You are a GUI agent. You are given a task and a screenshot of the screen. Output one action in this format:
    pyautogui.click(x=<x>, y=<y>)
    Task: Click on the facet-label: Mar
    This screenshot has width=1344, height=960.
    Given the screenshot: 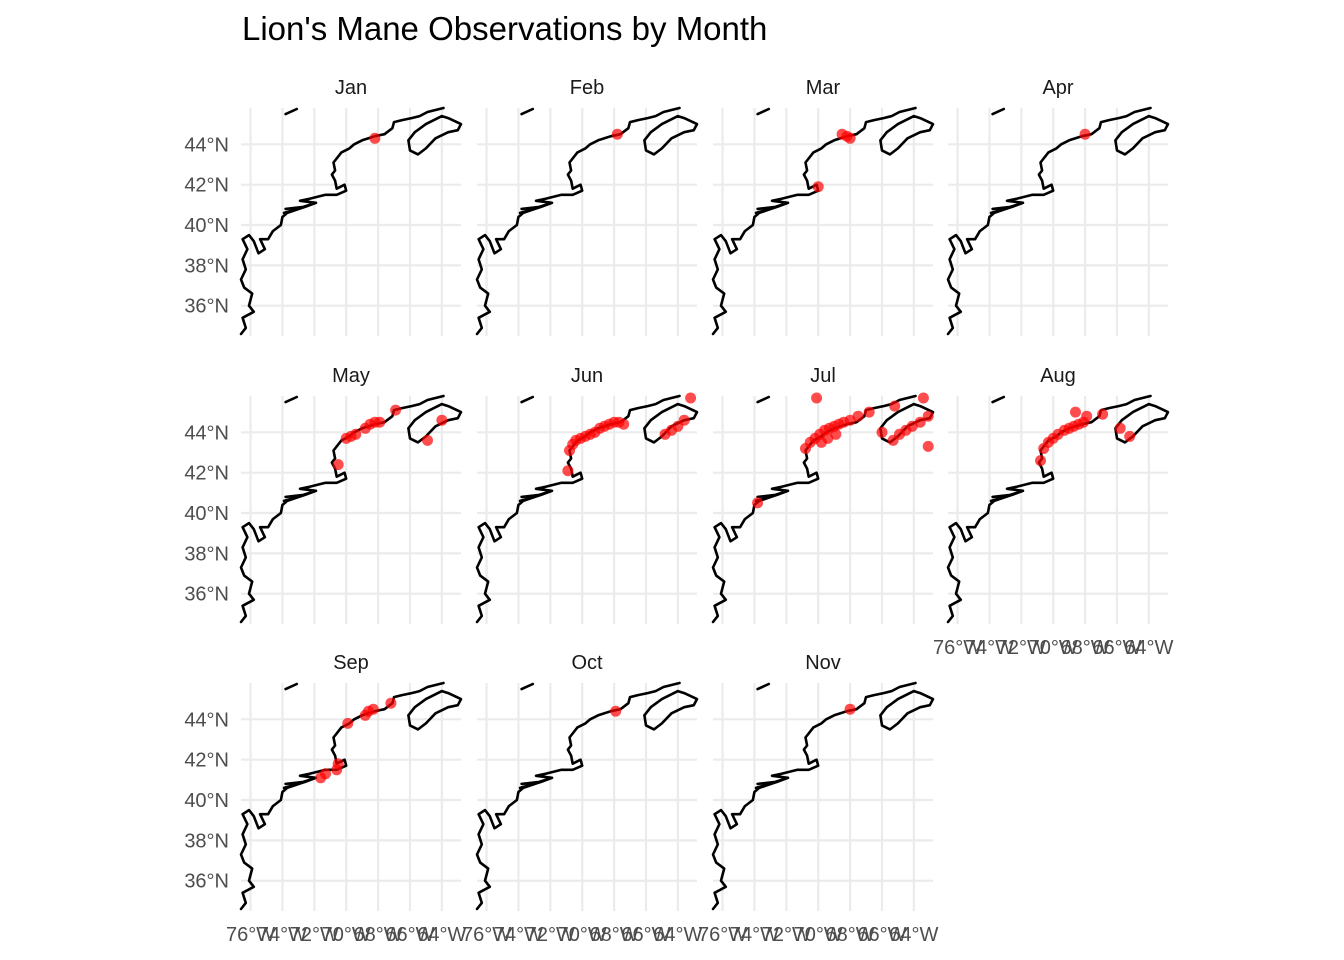 What is the action you would take?
    pyautogui.click(x=823, y=88)
    